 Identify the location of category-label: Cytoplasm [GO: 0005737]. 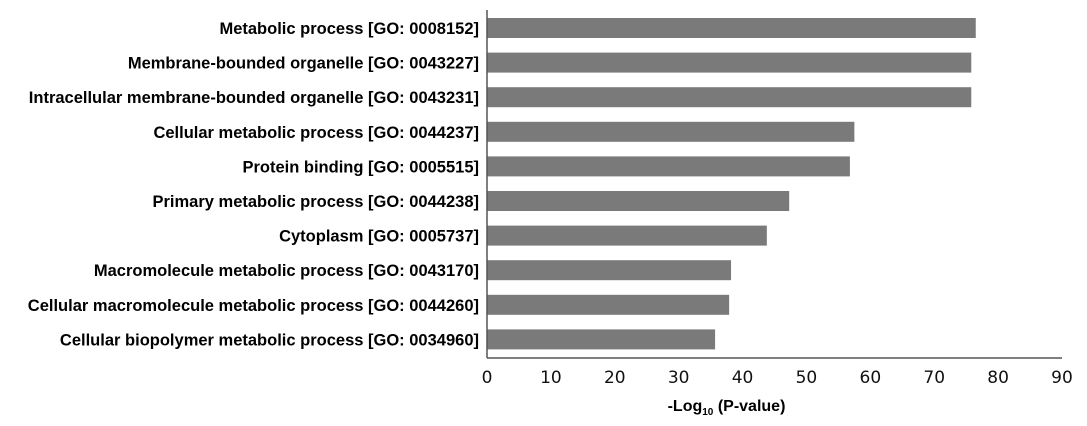
(379, 237).